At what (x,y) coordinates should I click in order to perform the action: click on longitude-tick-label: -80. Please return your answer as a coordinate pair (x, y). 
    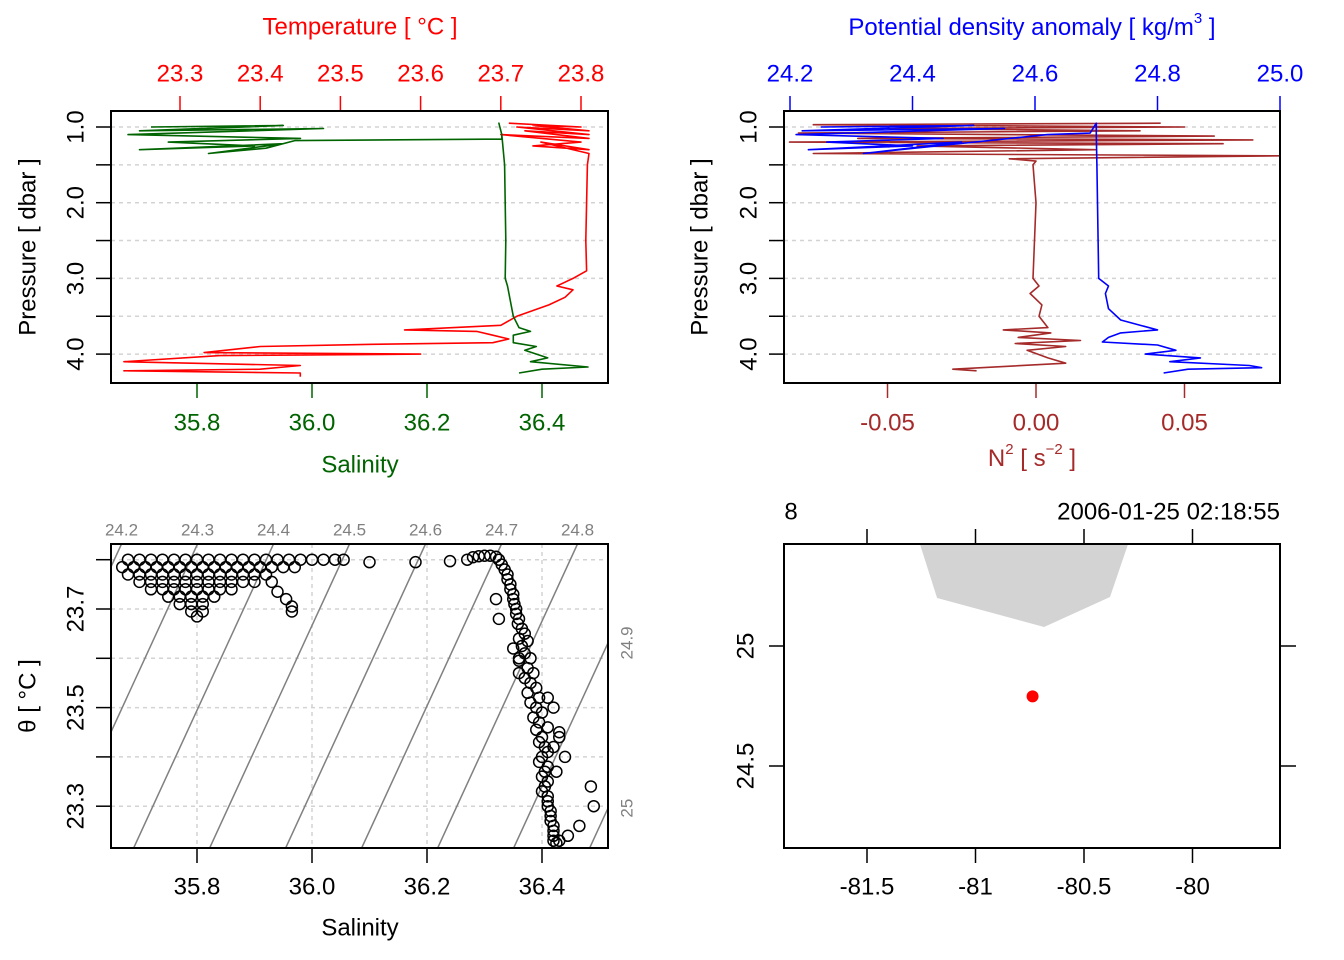
    Looking at the image, I should click on (1192, 887).